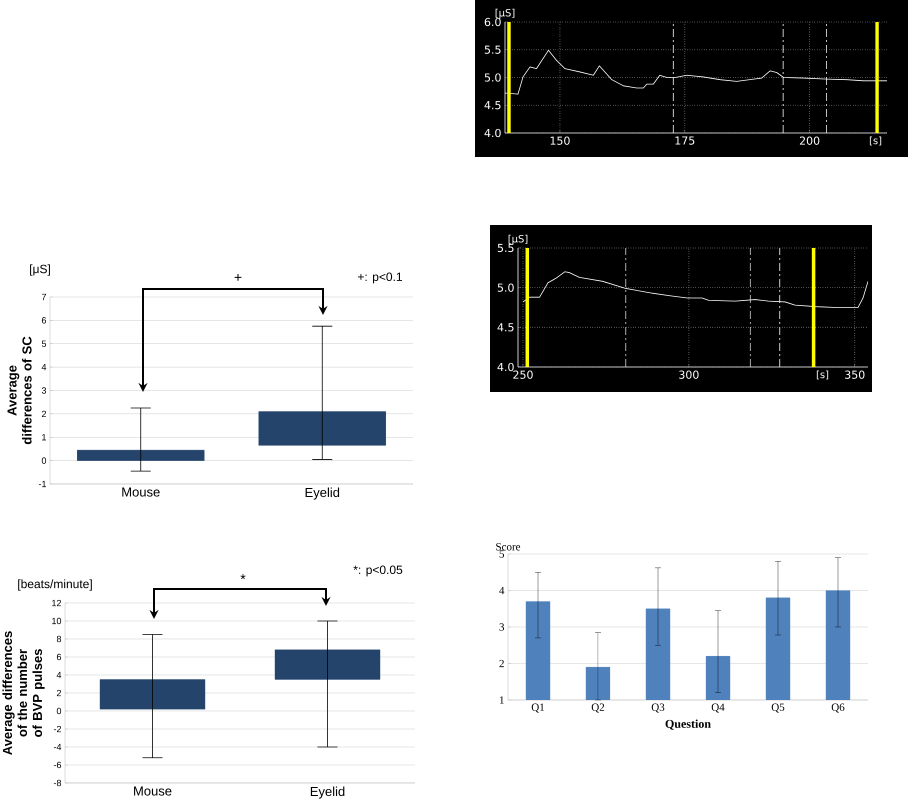 The image size is (911, 805). Describe the element at coordinates (838, 708) in the screenshot. I see `x-tick-label: Q6` at that location.